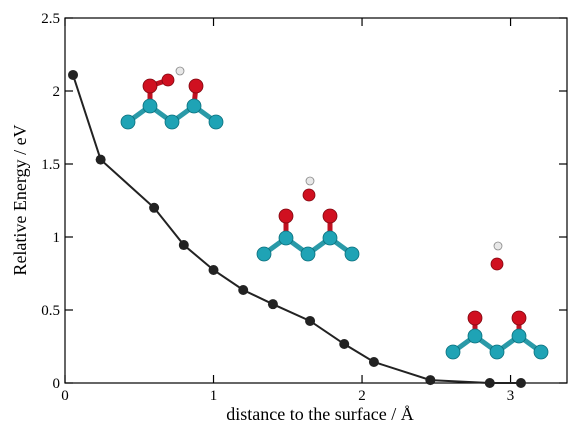  What do you see at coordinates (50, 165) in the screenshot?
I see `y-tick-label: 1.5` at bounding box center [50, 165].